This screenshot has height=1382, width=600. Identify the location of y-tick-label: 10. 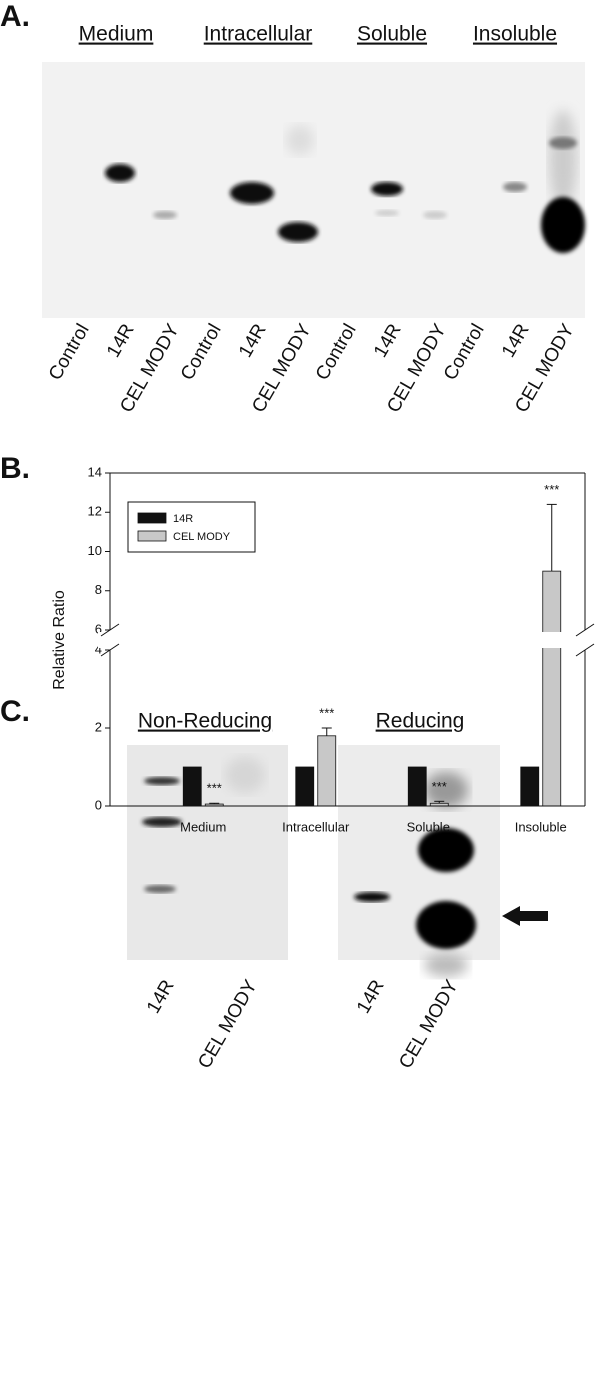
(95, 550).